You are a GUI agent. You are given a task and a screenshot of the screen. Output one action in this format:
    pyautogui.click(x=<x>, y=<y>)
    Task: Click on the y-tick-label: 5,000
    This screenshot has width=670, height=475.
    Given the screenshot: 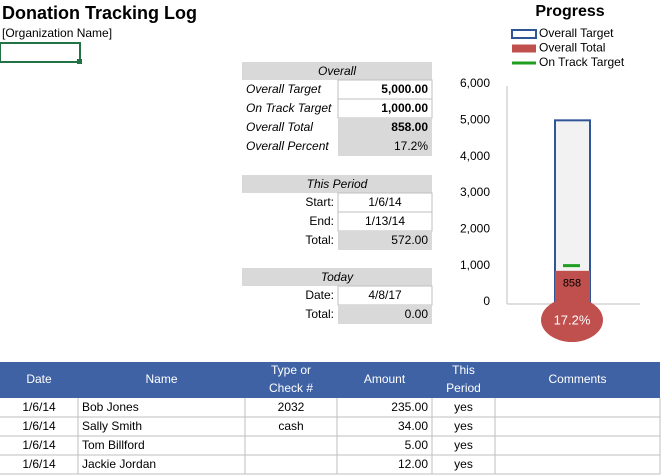 What is the action you would take?
    pyautogui.click(x=475, y=120)
    